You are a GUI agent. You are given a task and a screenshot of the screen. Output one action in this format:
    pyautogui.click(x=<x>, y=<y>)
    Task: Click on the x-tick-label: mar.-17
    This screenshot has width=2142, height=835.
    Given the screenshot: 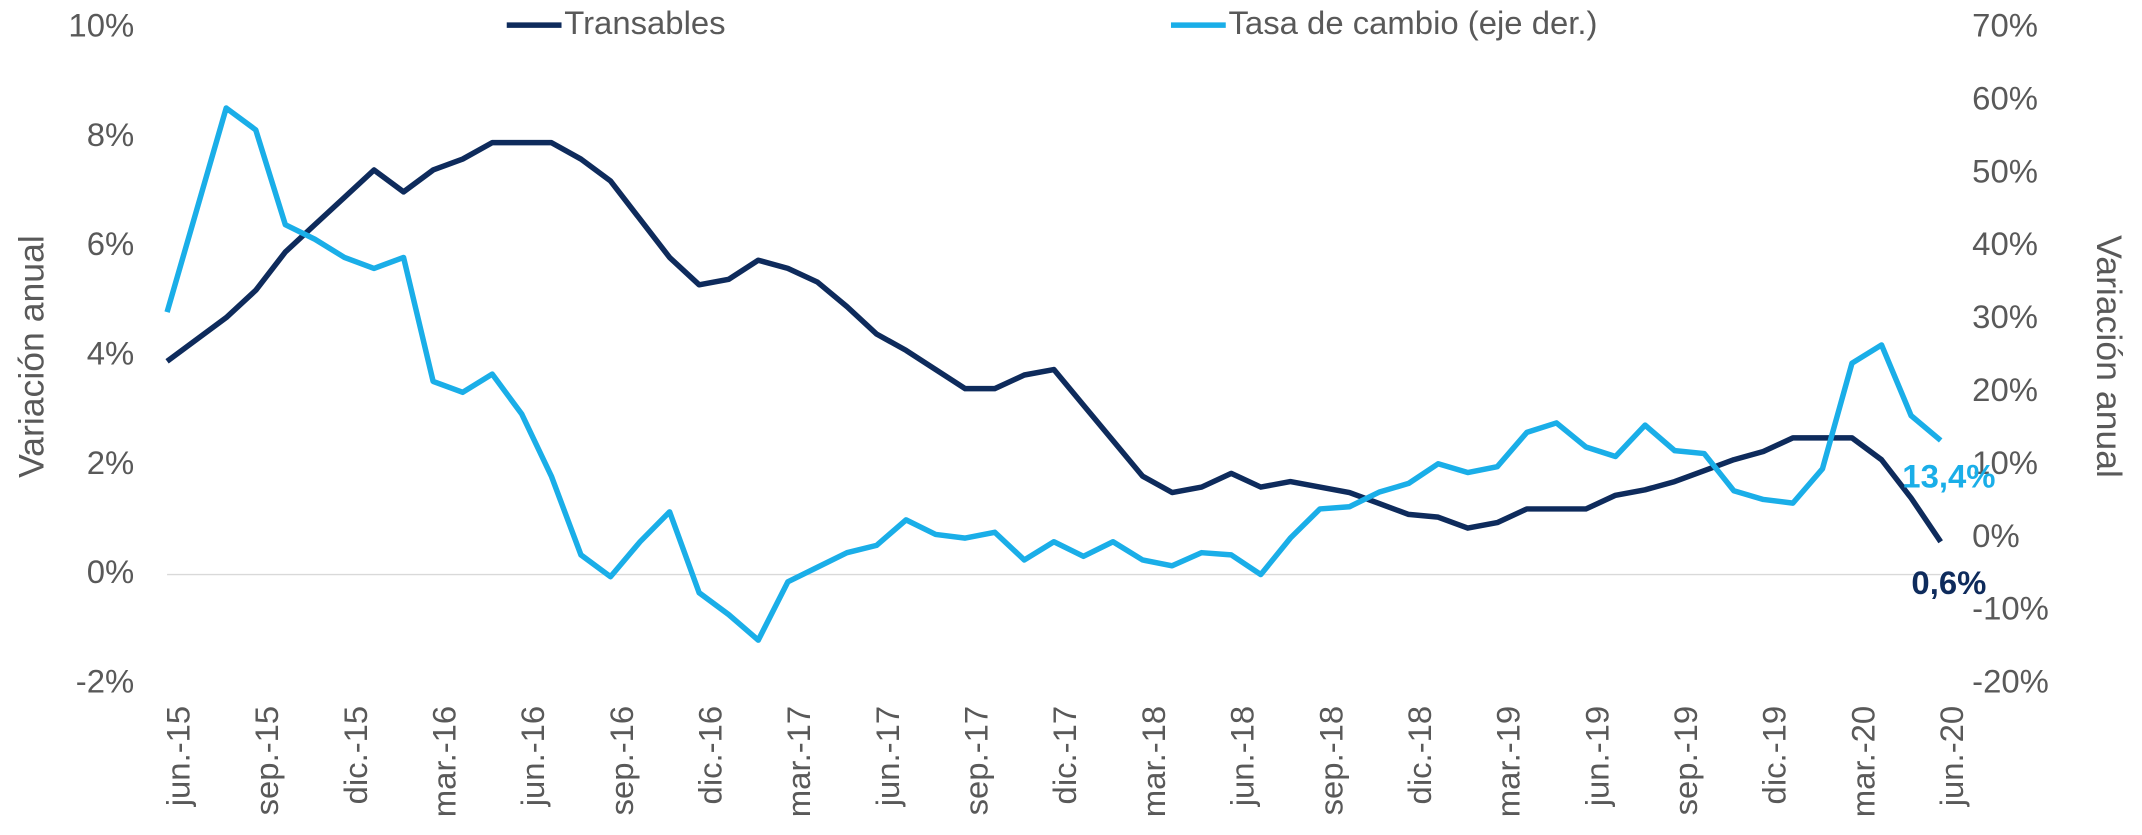 What is the action you would take?
    pyautogui.click(x=798, y=761)
    